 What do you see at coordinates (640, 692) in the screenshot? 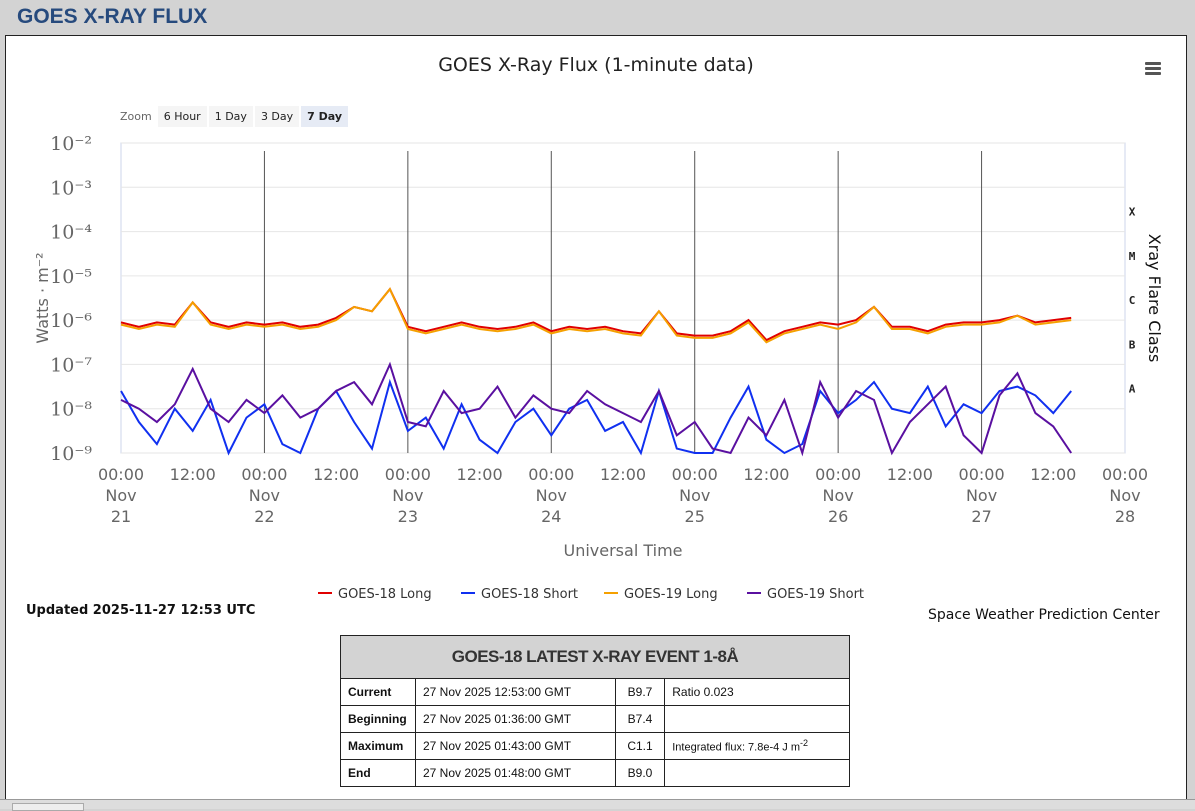
I see `event-row-class: B9.7` at bounding box center [640, 692].